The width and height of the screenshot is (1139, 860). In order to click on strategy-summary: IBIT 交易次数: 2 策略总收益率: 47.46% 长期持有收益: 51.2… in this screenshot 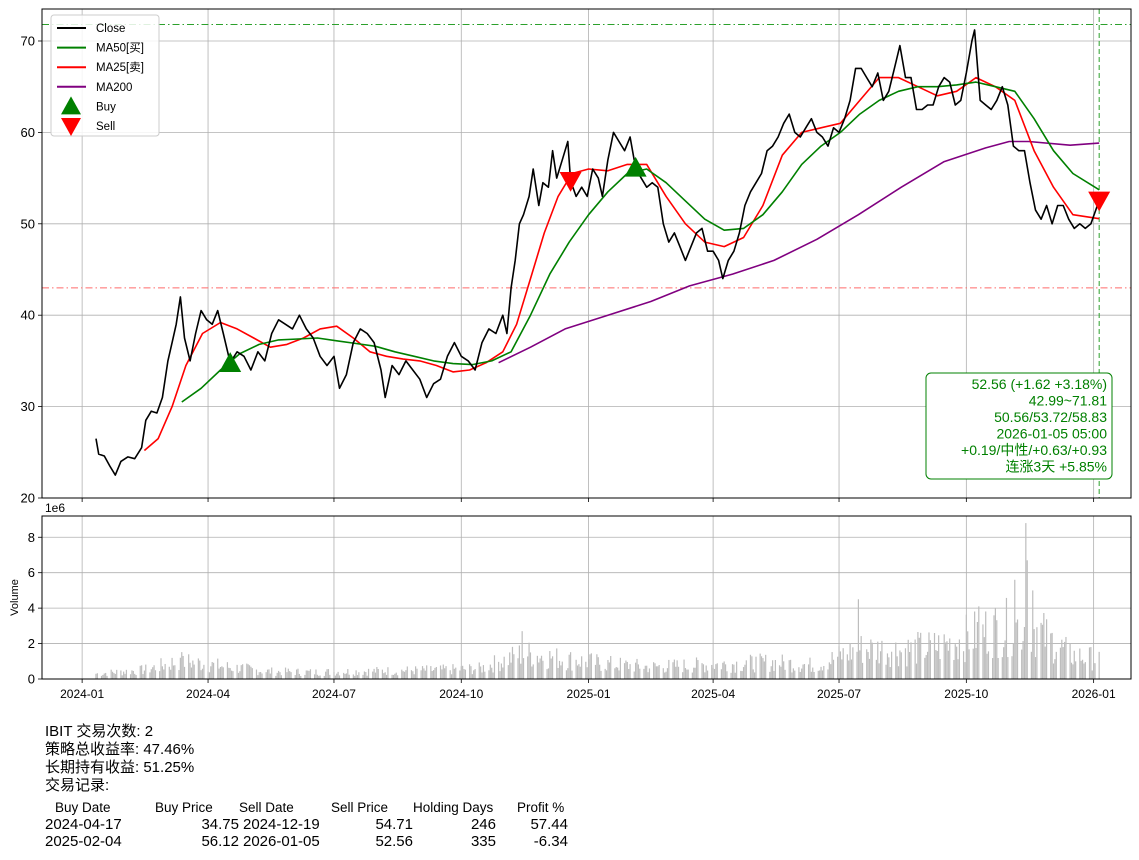, I will do `click(119, 759)`.